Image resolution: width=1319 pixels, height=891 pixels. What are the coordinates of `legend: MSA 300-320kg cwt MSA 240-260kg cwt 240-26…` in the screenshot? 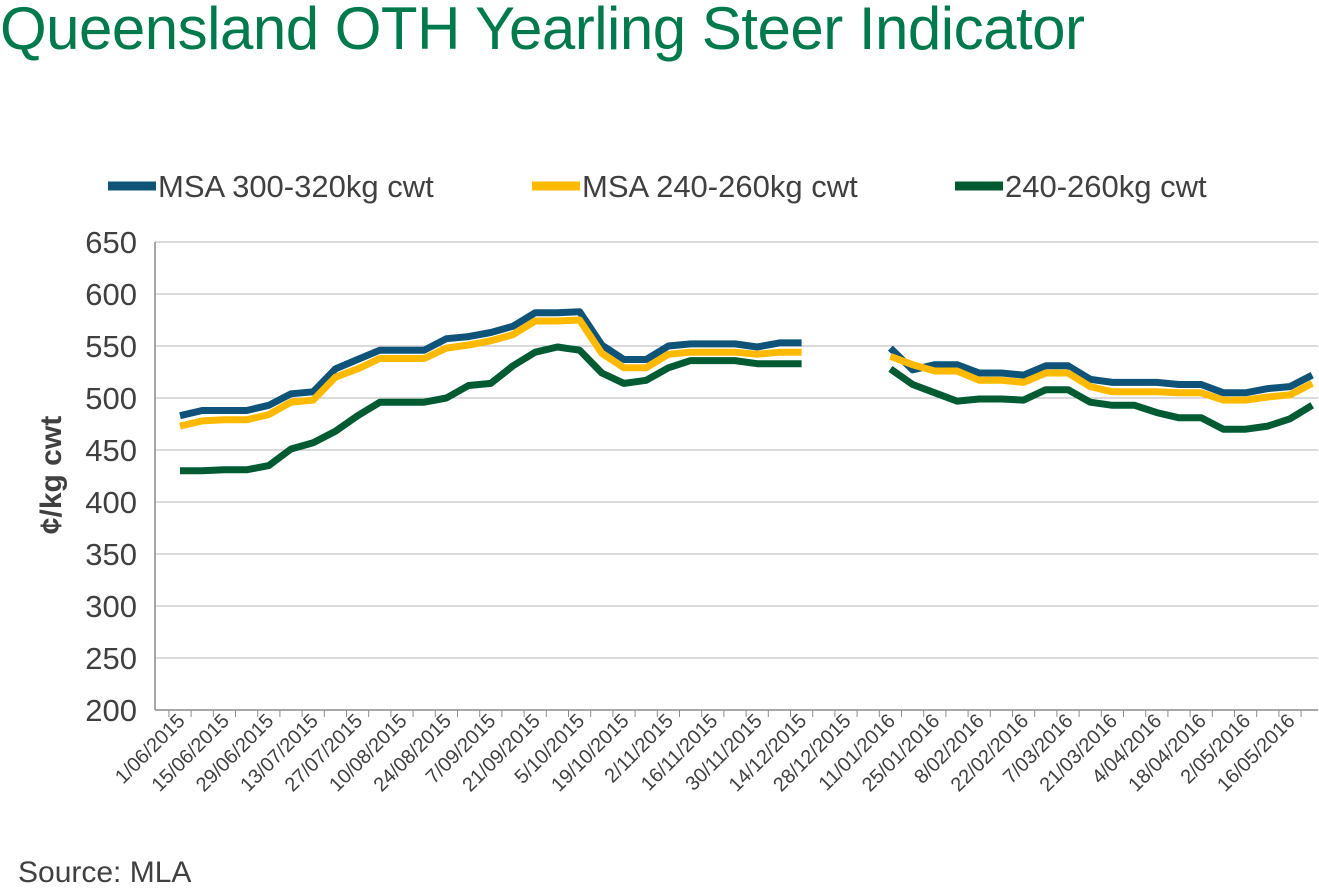 It's located at (657, 186).